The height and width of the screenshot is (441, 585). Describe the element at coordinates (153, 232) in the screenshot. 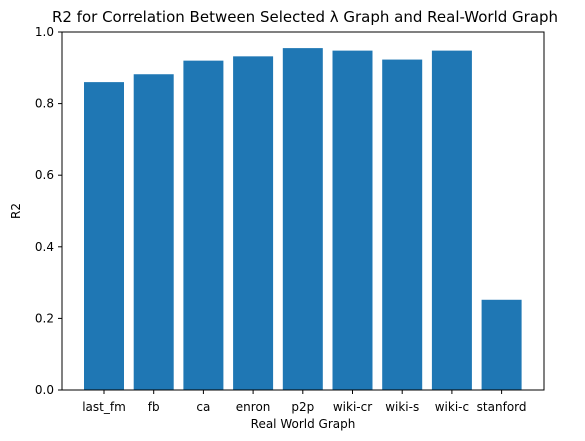

I see `bar-fb` at that location.